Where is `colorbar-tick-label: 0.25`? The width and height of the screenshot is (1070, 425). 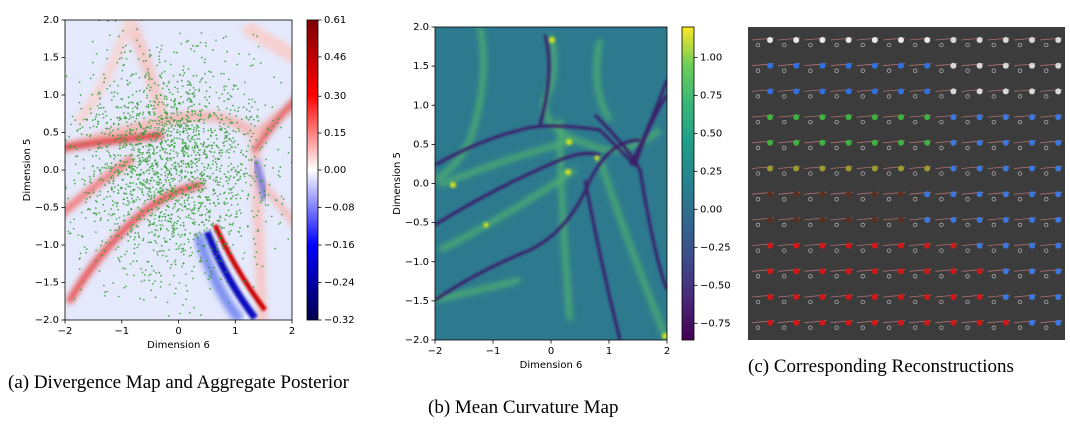
colorbar-tick-label: 0.25 is located at coordinates (711, 171).